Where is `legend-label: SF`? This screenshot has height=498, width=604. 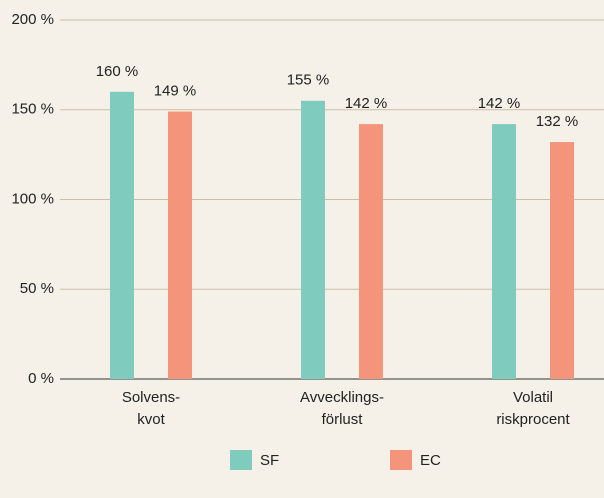 legend-label: SF is located at coordinates (269, 460).